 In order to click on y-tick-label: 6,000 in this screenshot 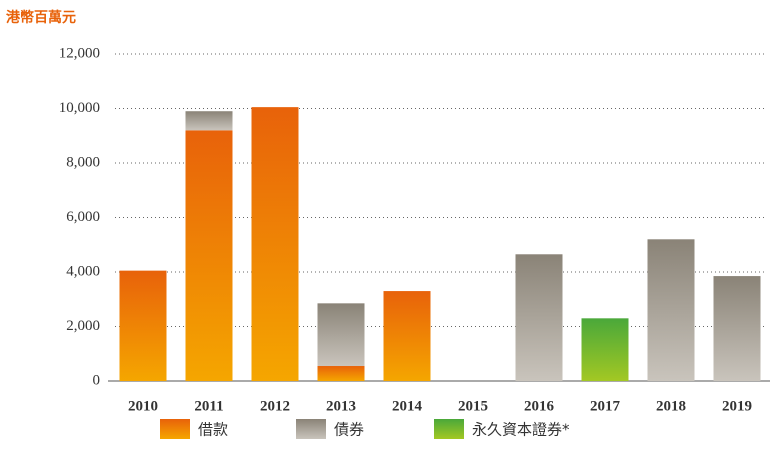, I will do `click(83, 217)`.